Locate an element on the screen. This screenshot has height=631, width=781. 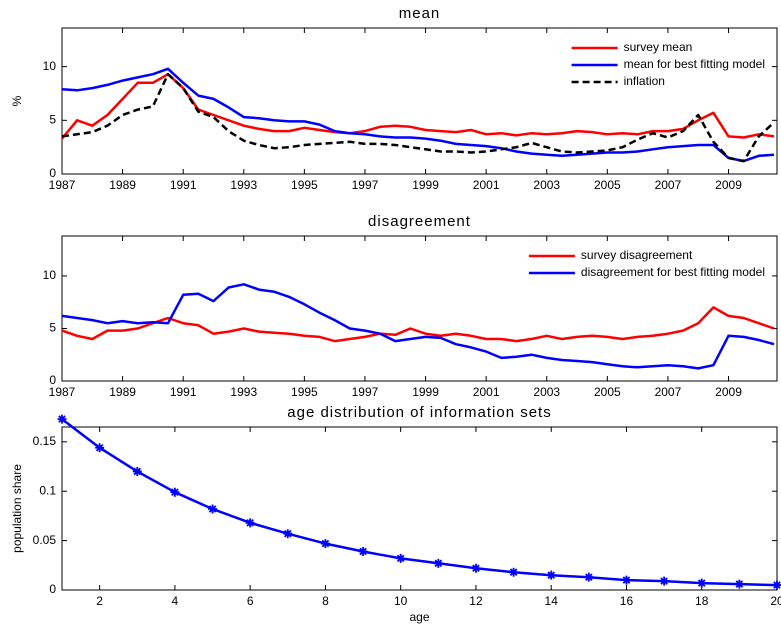
x-tick-label: 10 is located at coordinates (401, 601).